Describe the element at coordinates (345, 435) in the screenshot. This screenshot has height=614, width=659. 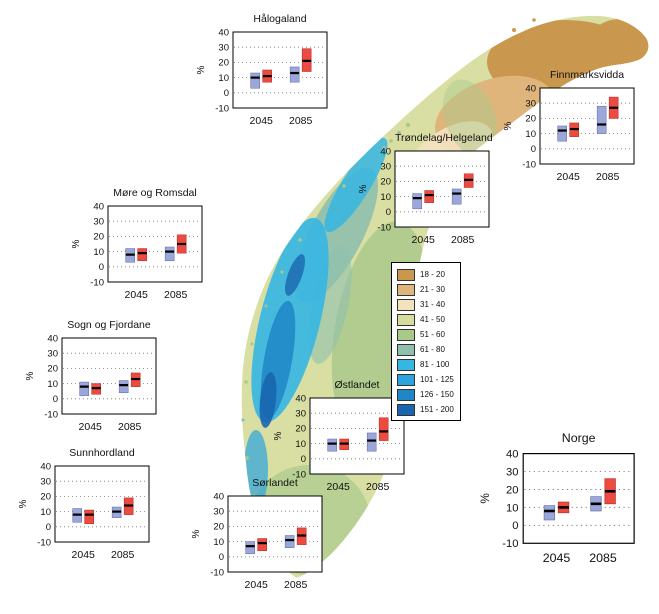
I see `chart-ostlandet: Østlandet 40 30 20 10 0 -10% 2045 2085` at that location.